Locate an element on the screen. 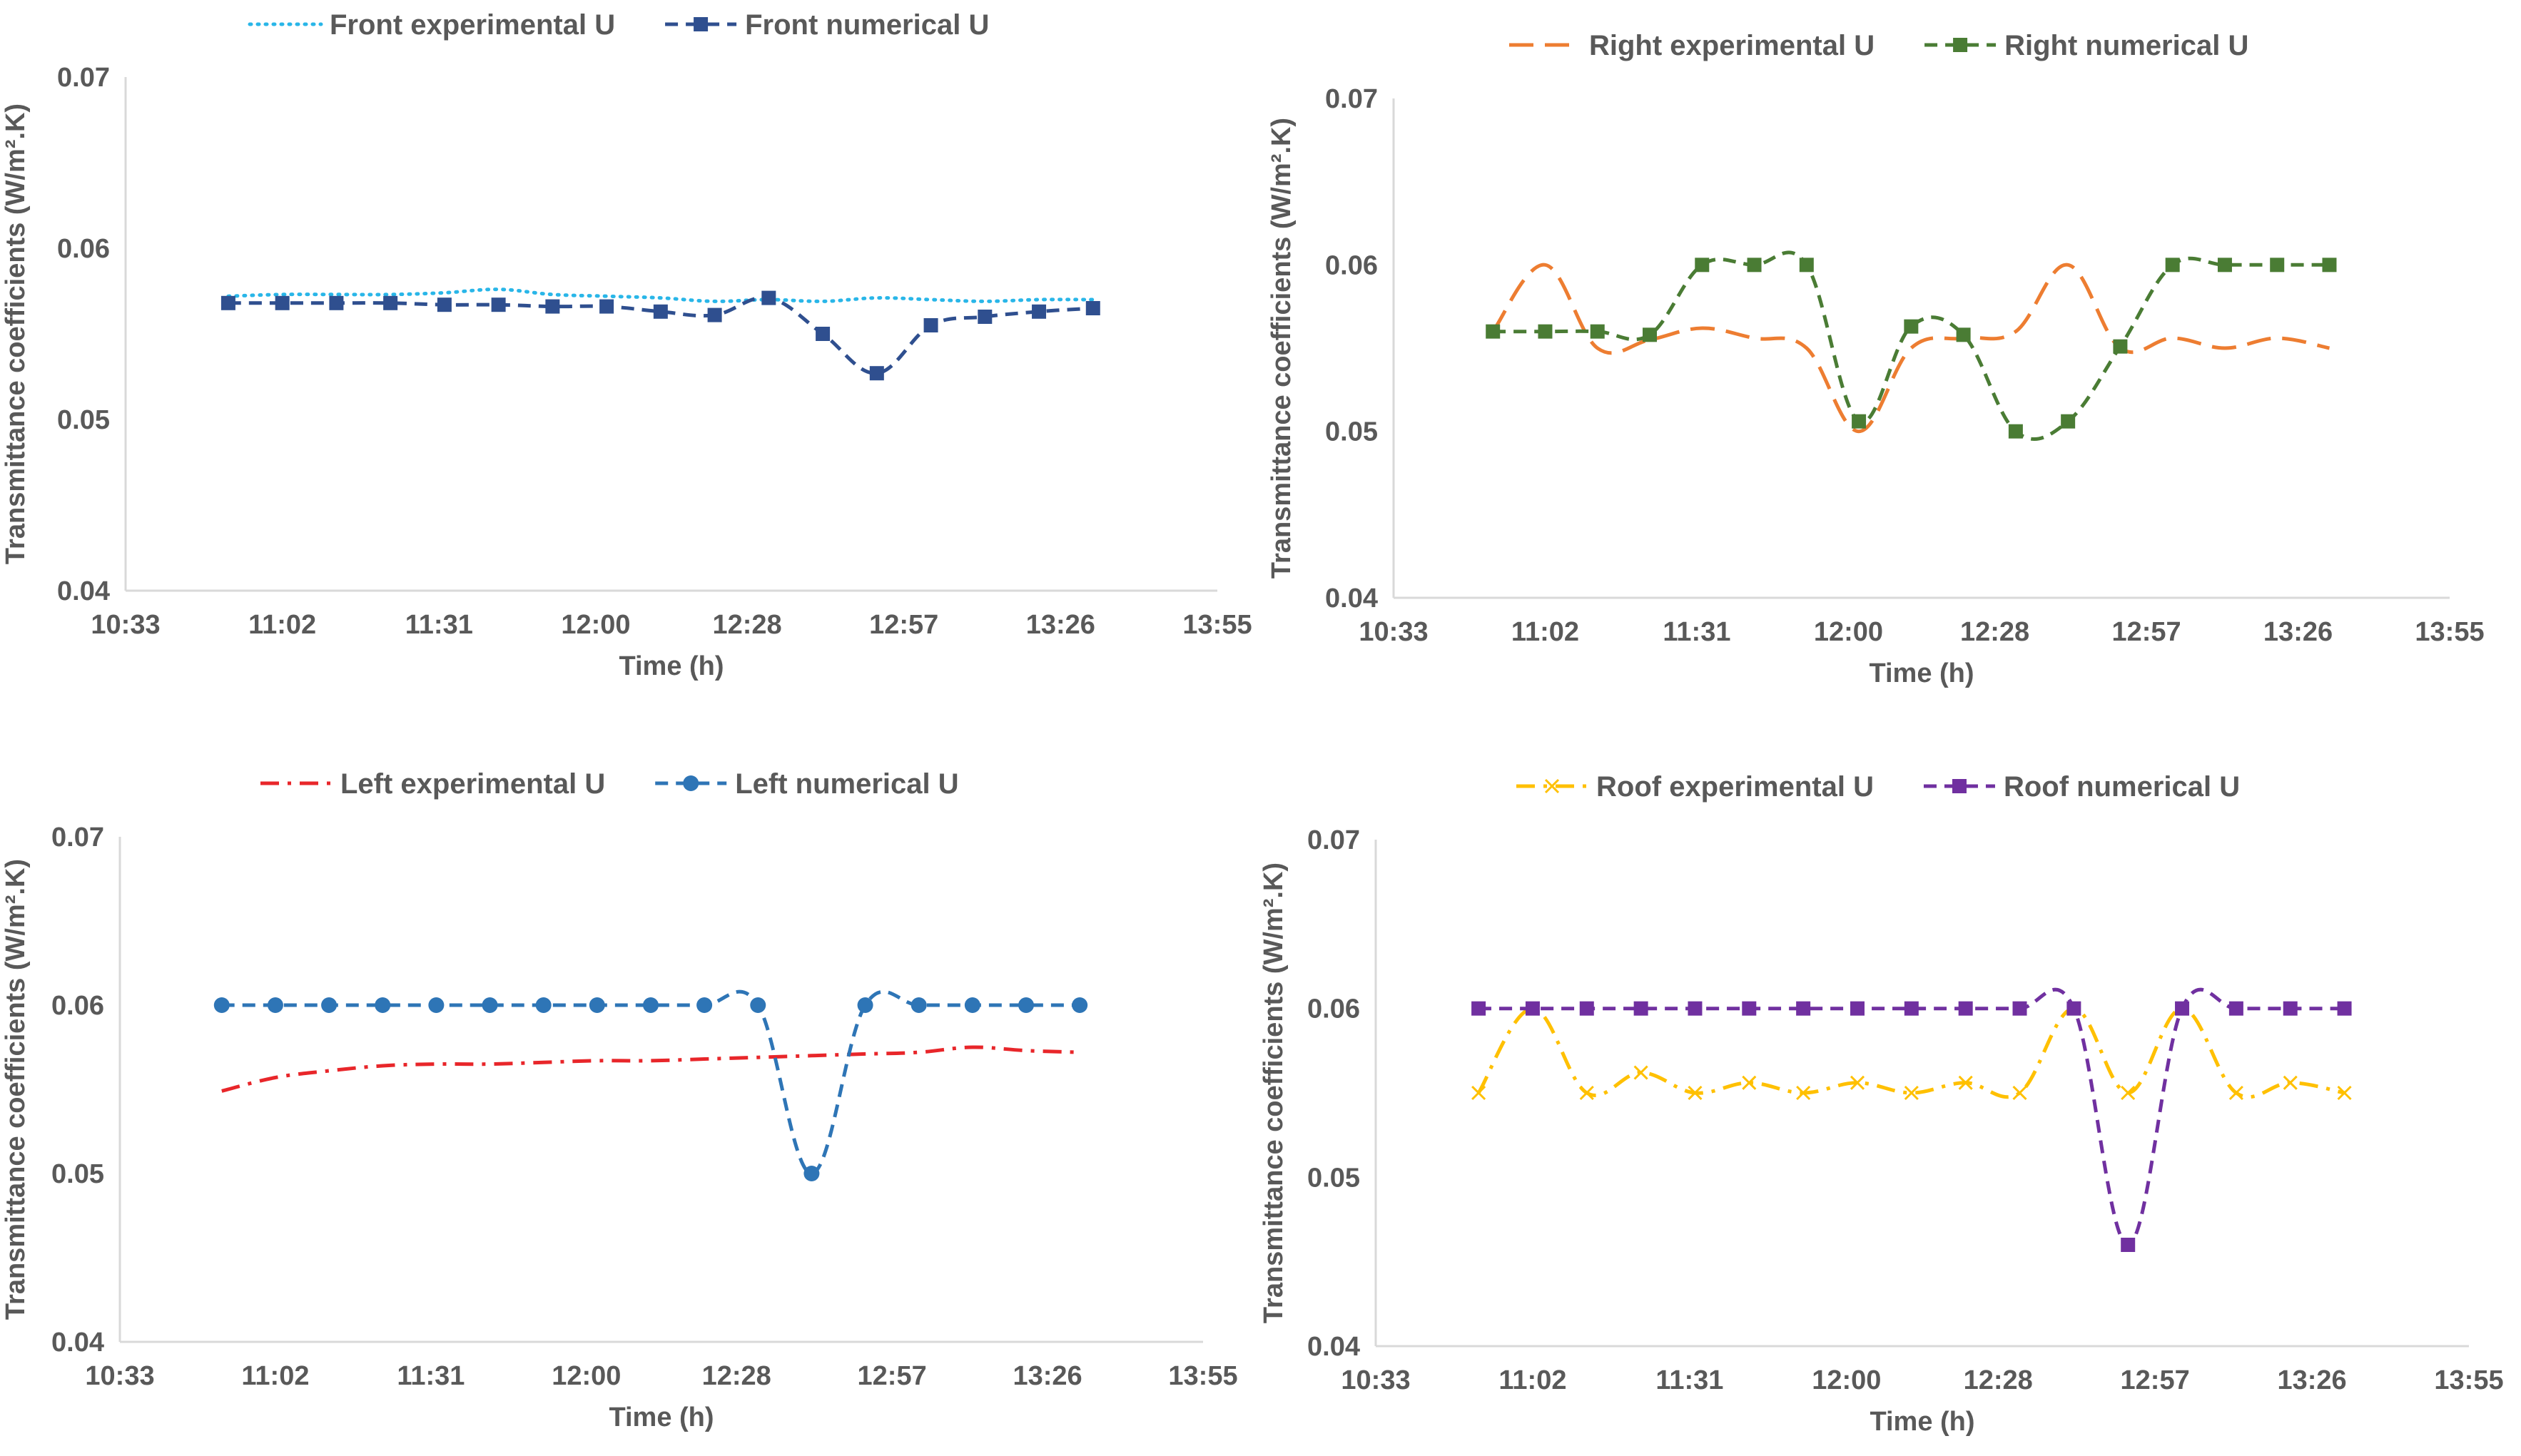  x-tick-label: 11:02 is located at coordinates (1545, 632).